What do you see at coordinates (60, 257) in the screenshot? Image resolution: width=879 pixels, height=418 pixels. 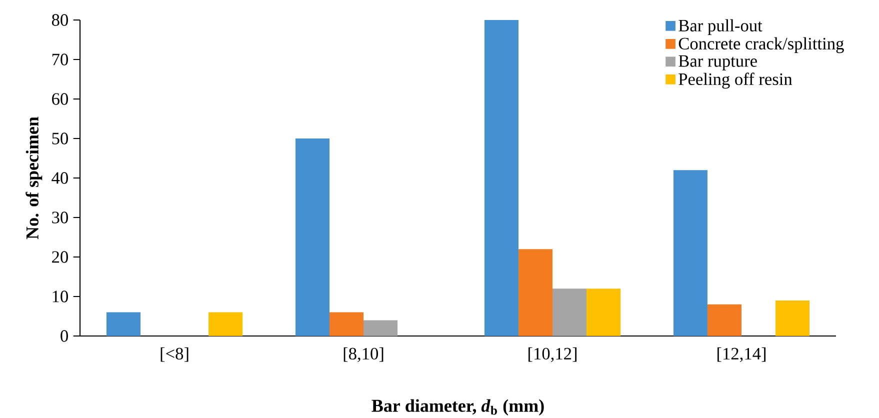 I see `y-tick-label: 20` at bounding box center [60, 257].